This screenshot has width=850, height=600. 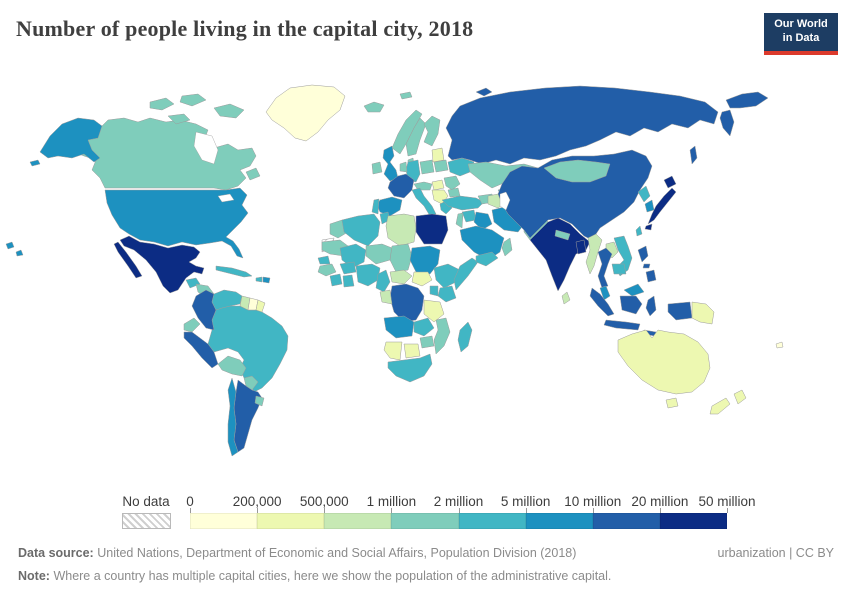 What do you see at coordinates (35, 163) in the screenshot?
I see `country-usa-aleutians` at bounding box center [35, 163].